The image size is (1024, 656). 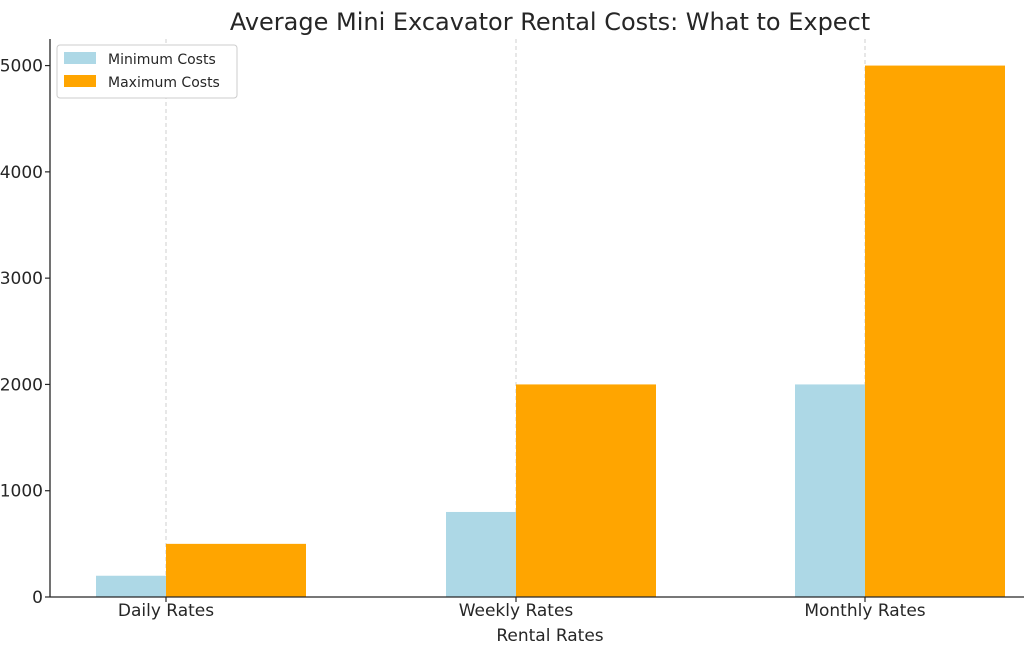 What do you see at coordinates (549, 636) in the screenshot?
I see `x-axis-label: Rental Rates` at bounding box center [549, 636].